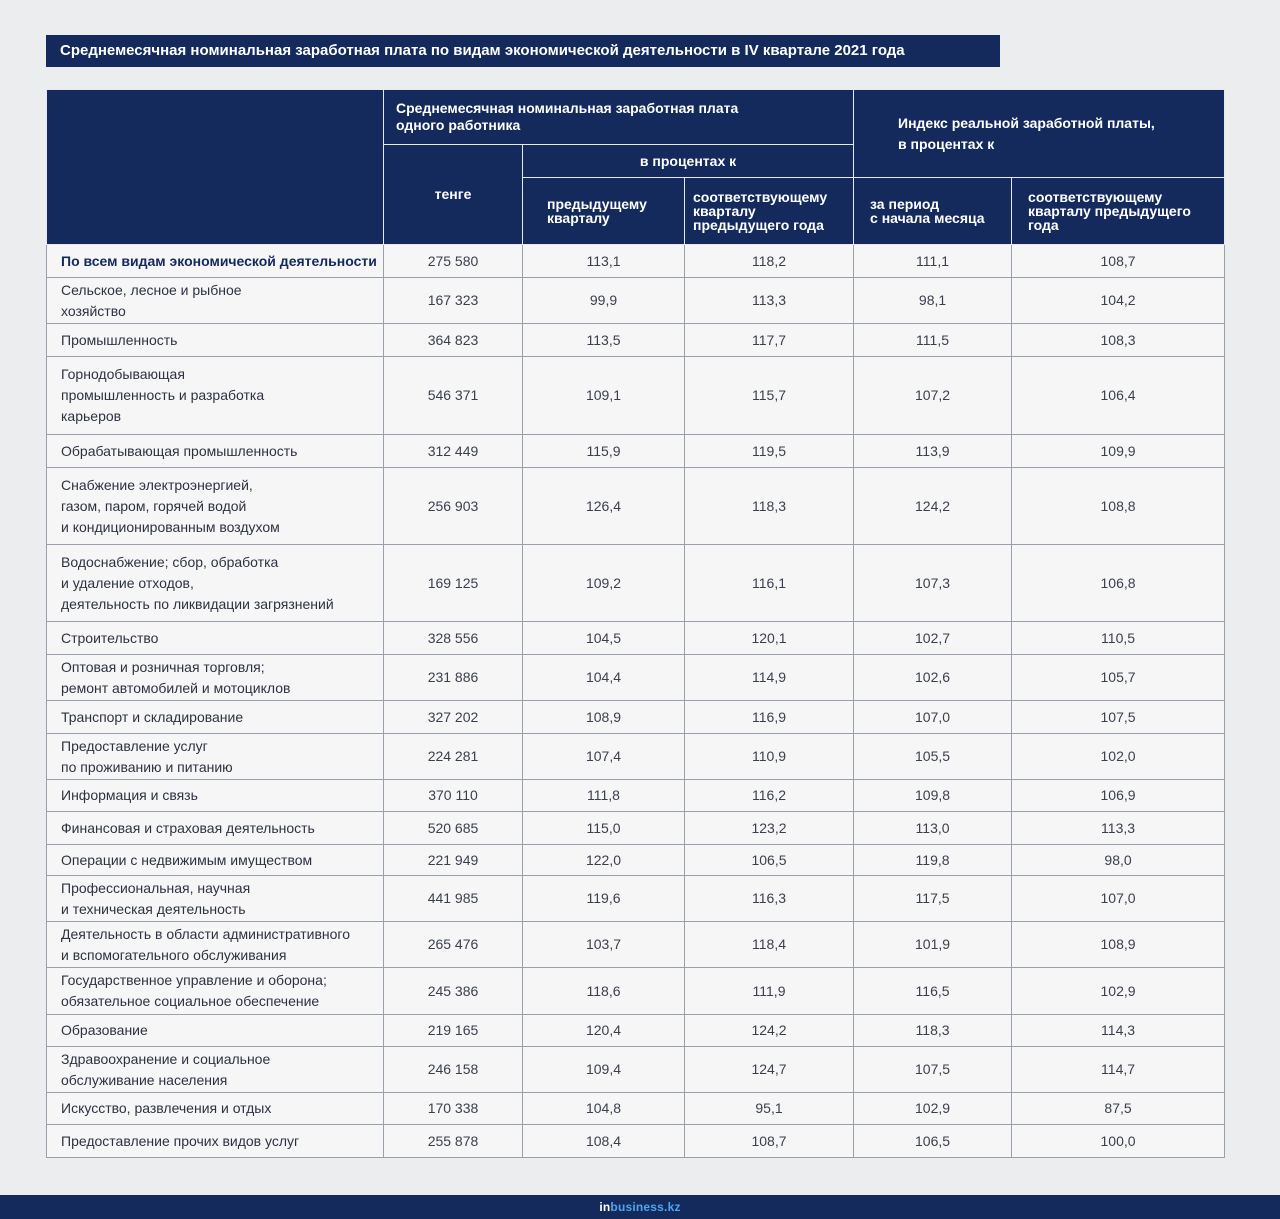 This screenshot has width=1280, height=1219. I want to click on row-activity-name: Финансовая и страховая деятельность, so click(215, 828).